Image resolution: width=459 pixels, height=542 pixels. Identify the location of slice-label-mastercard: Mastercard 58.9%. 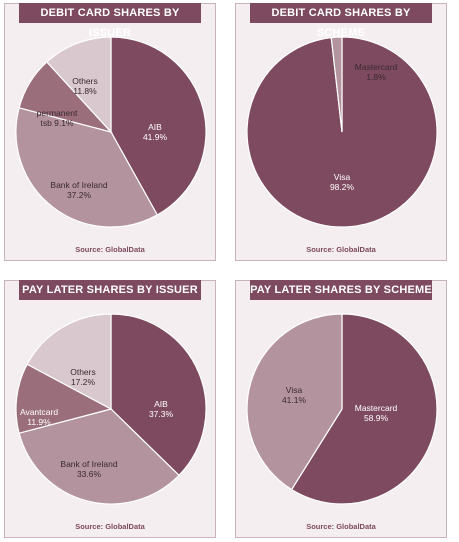
(376, 413).